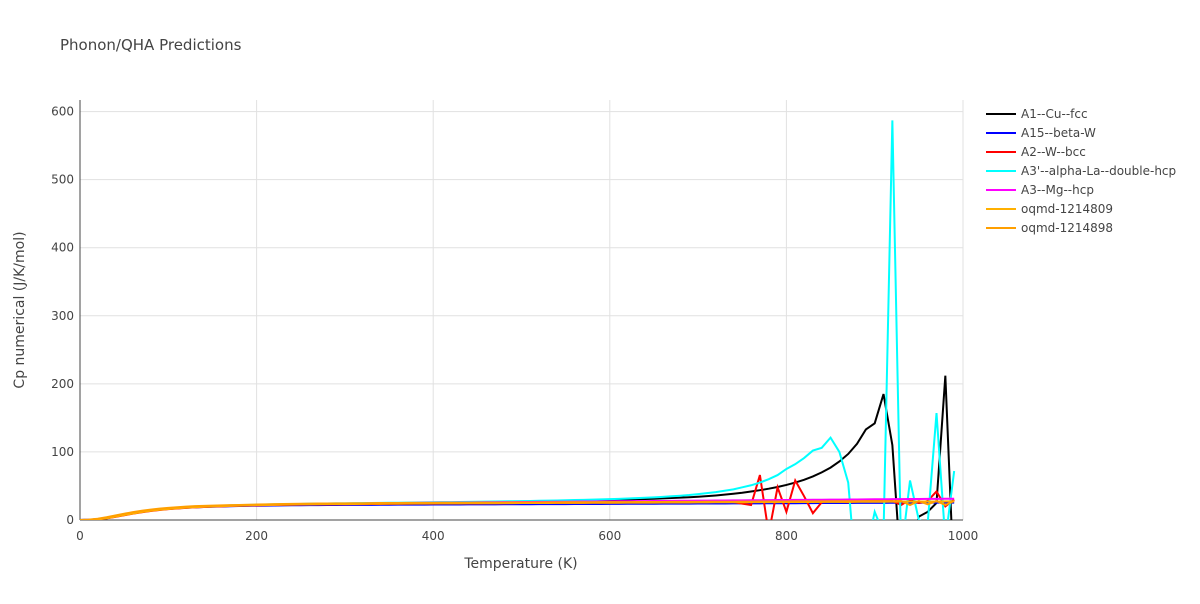 The image size is (1200, 604). Describe the element at coordinates (151, 45) in the screenshot. I see `chart-title: Phonon/QHA Predictions` at that location.